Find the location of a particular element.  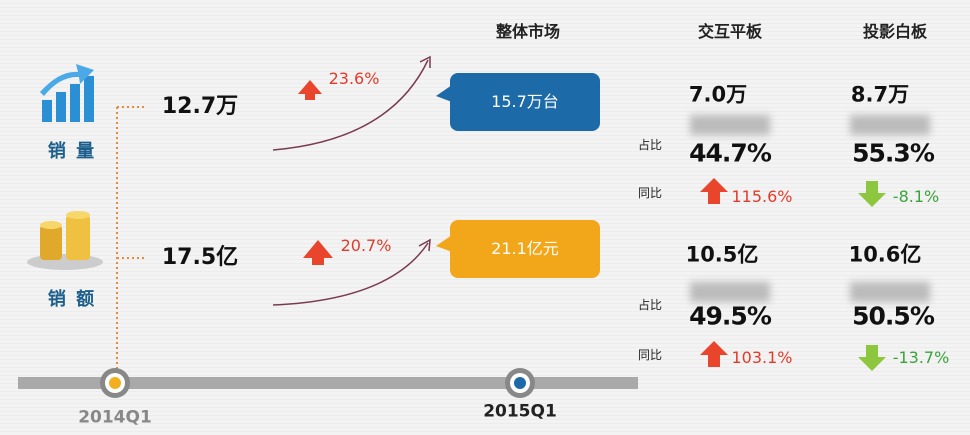

header: 交互平板 is located at coordinates (730, 31).